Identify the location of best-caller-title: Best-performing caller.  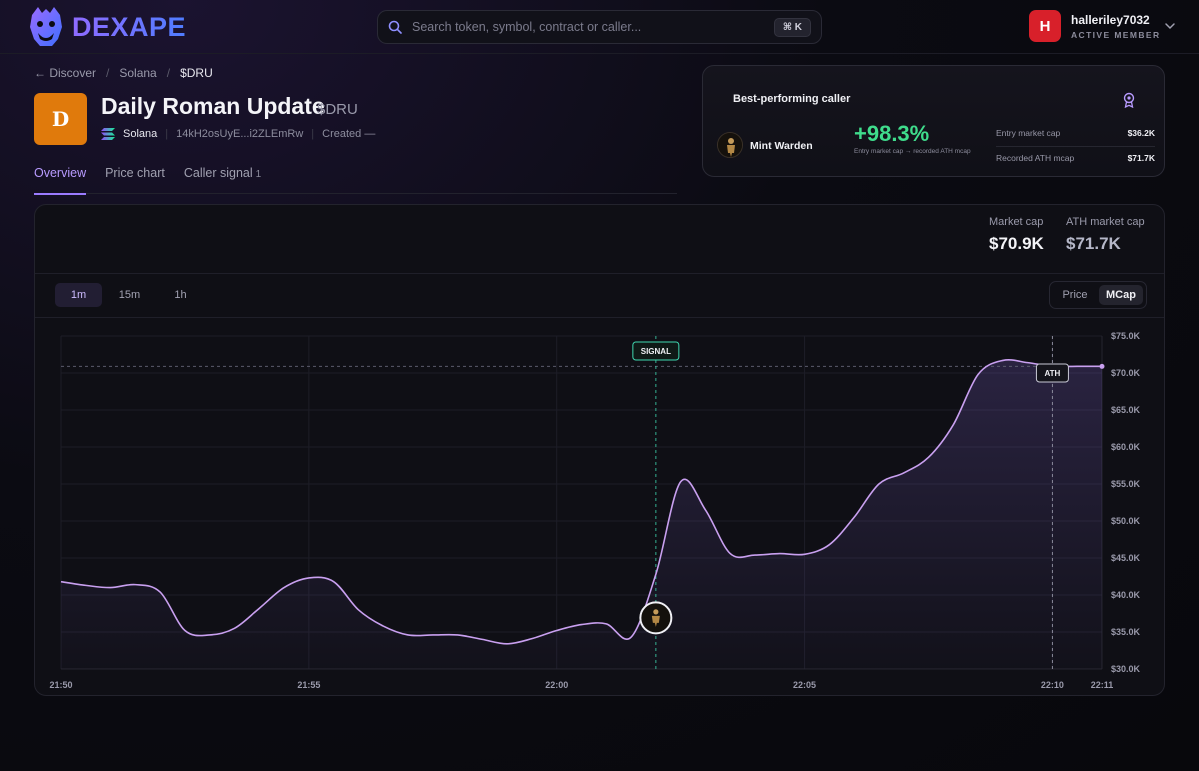
(792, 99).